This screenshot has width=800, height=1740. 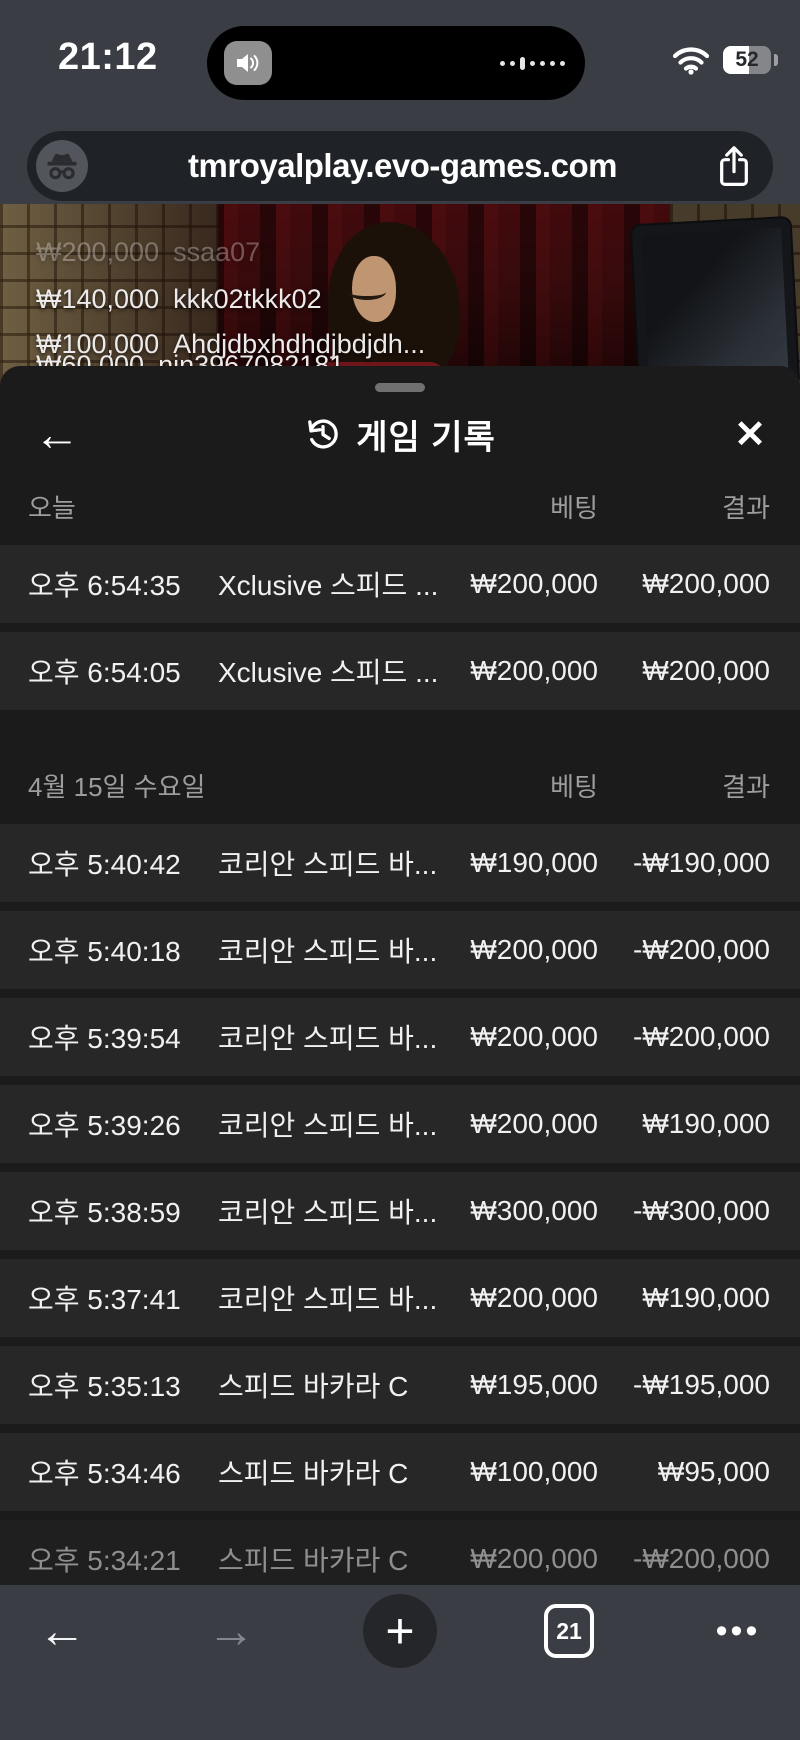 What do you see at coordinates (534, 1384) in the screenshot?
I see `row-bet-amount: ₩195,000` at bounding box center [534, 1384].